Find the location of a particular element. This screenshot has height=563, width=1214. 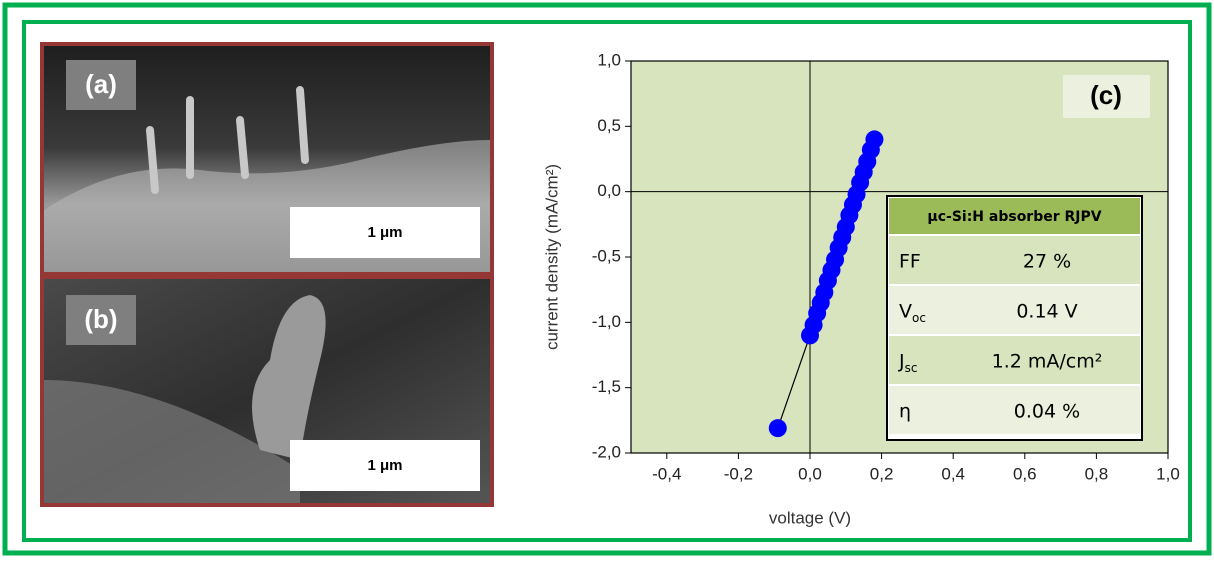

row-subscript: oc is located at coordinates (919, 318).